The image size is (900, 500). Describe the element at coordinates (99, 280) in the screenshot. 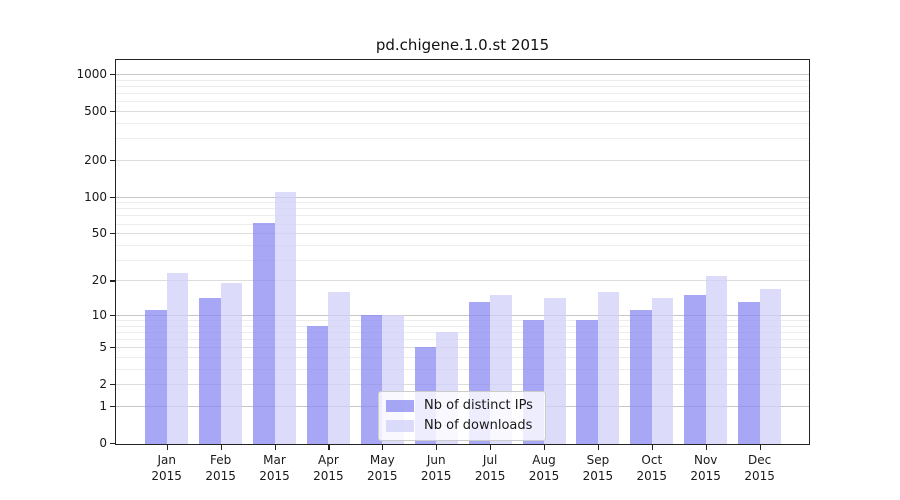

I see `y-tick-label-20: 20` at that location.